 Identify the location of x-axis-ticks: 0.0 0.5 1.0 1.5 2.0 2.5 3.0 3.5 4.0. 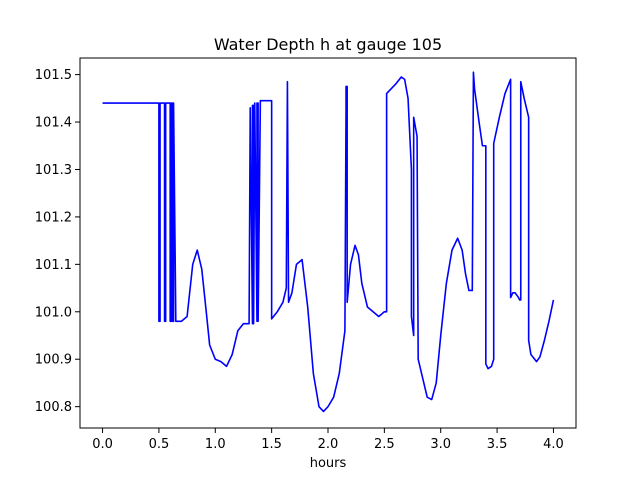
(328, 440).